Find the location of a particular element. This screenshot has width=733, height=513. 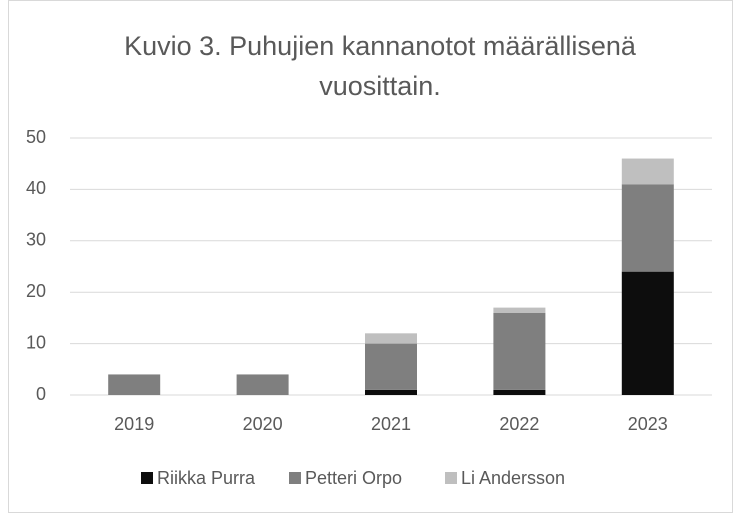

y-tick-label: 30 is located at coordinates (36, 240).